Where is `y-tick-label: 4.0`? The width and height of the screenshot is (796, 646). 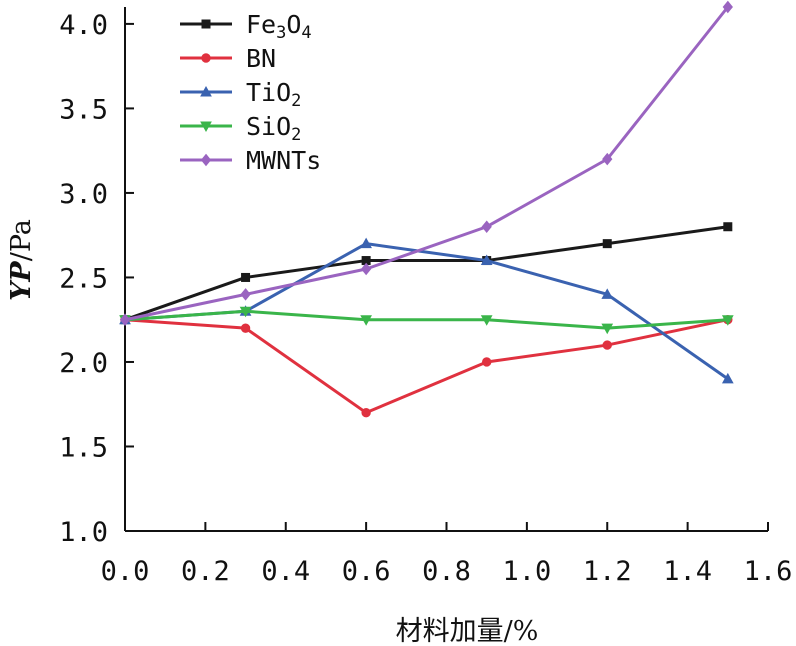 y-tick-label: 4.0 is located at coordinates (83, 25).